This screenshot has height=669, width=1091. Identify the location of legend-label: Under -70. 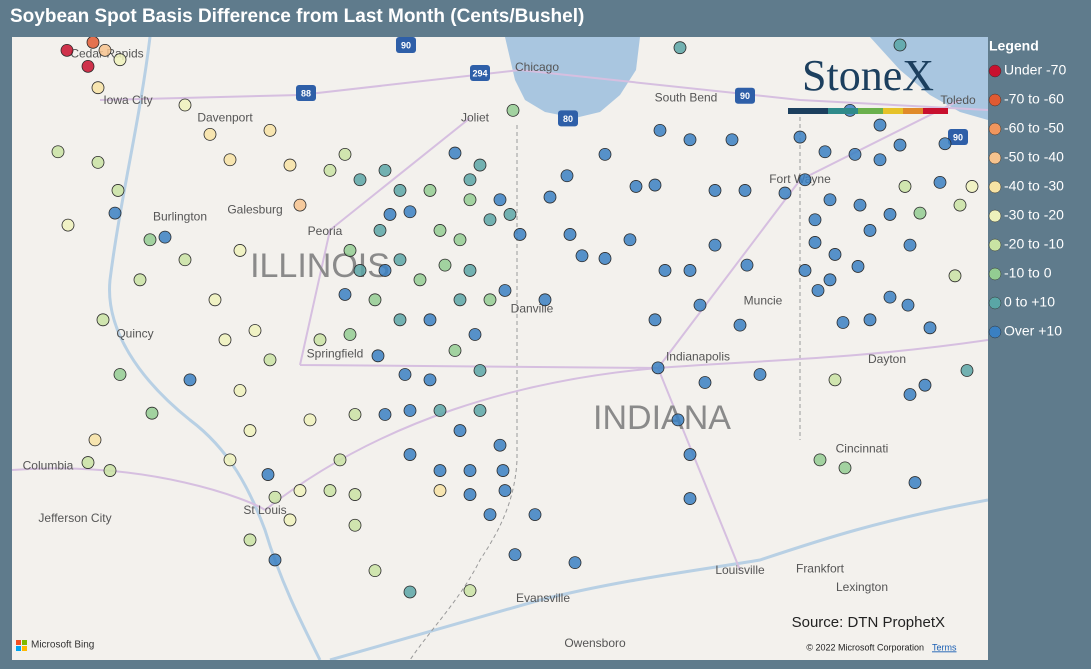
(1035, 70).